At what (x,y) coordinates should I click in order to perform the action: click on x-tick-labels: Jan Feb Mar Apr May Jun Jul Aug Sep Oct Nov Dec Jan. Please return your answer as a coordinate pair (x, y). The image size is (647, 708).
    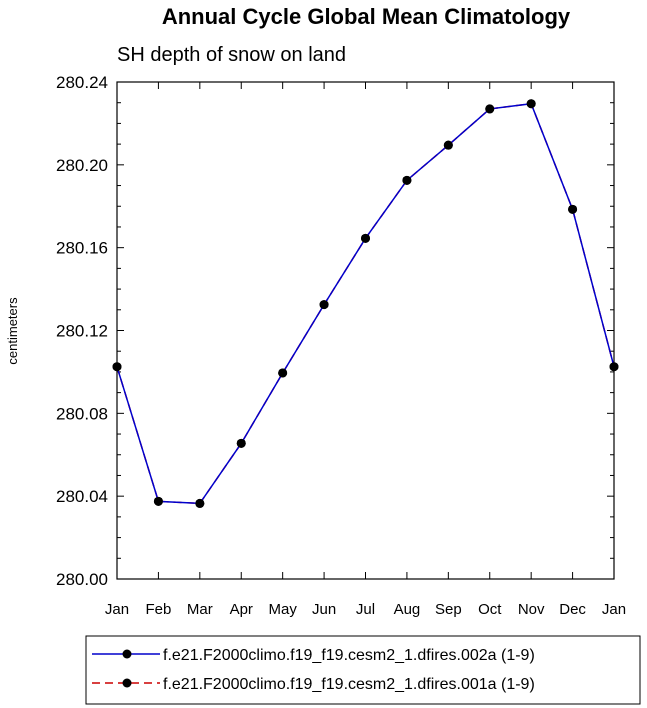
    Looking at the image, I should click on (365, 609).